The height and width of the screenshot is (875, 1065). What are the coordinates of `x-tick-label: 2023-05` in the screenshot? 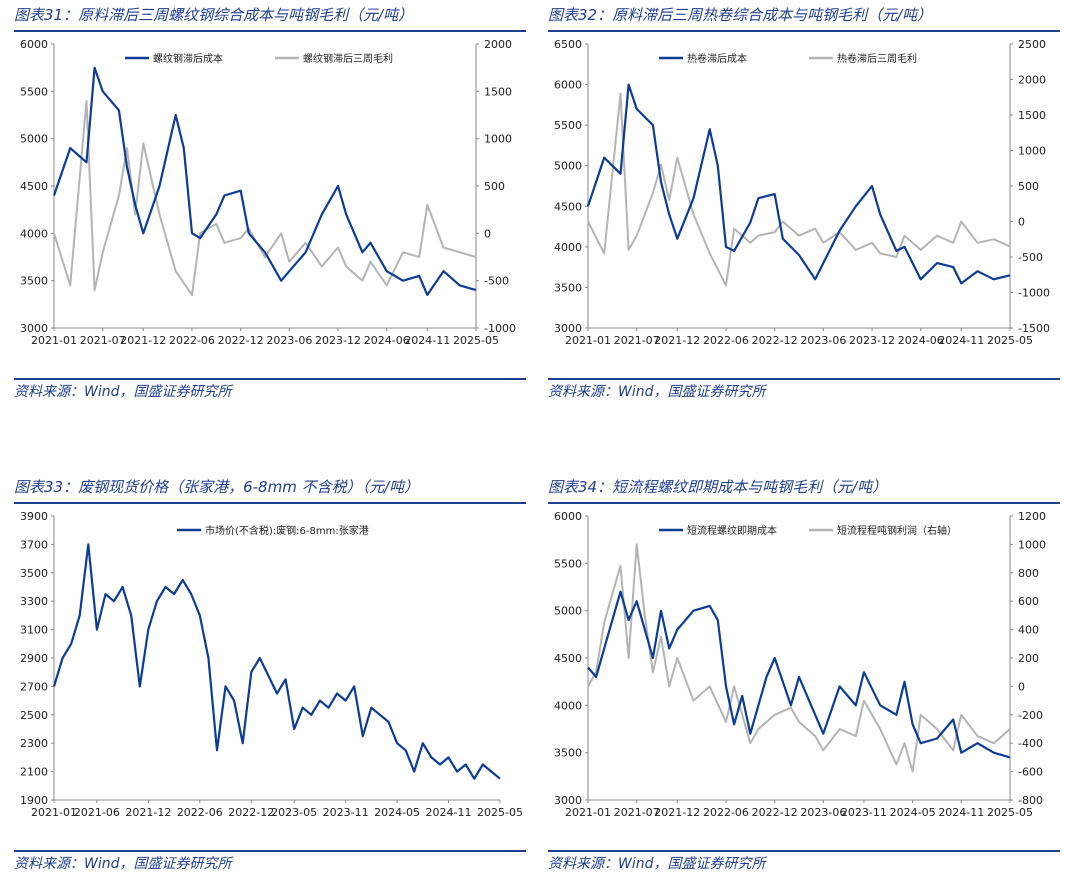 It's located at (294, 812).